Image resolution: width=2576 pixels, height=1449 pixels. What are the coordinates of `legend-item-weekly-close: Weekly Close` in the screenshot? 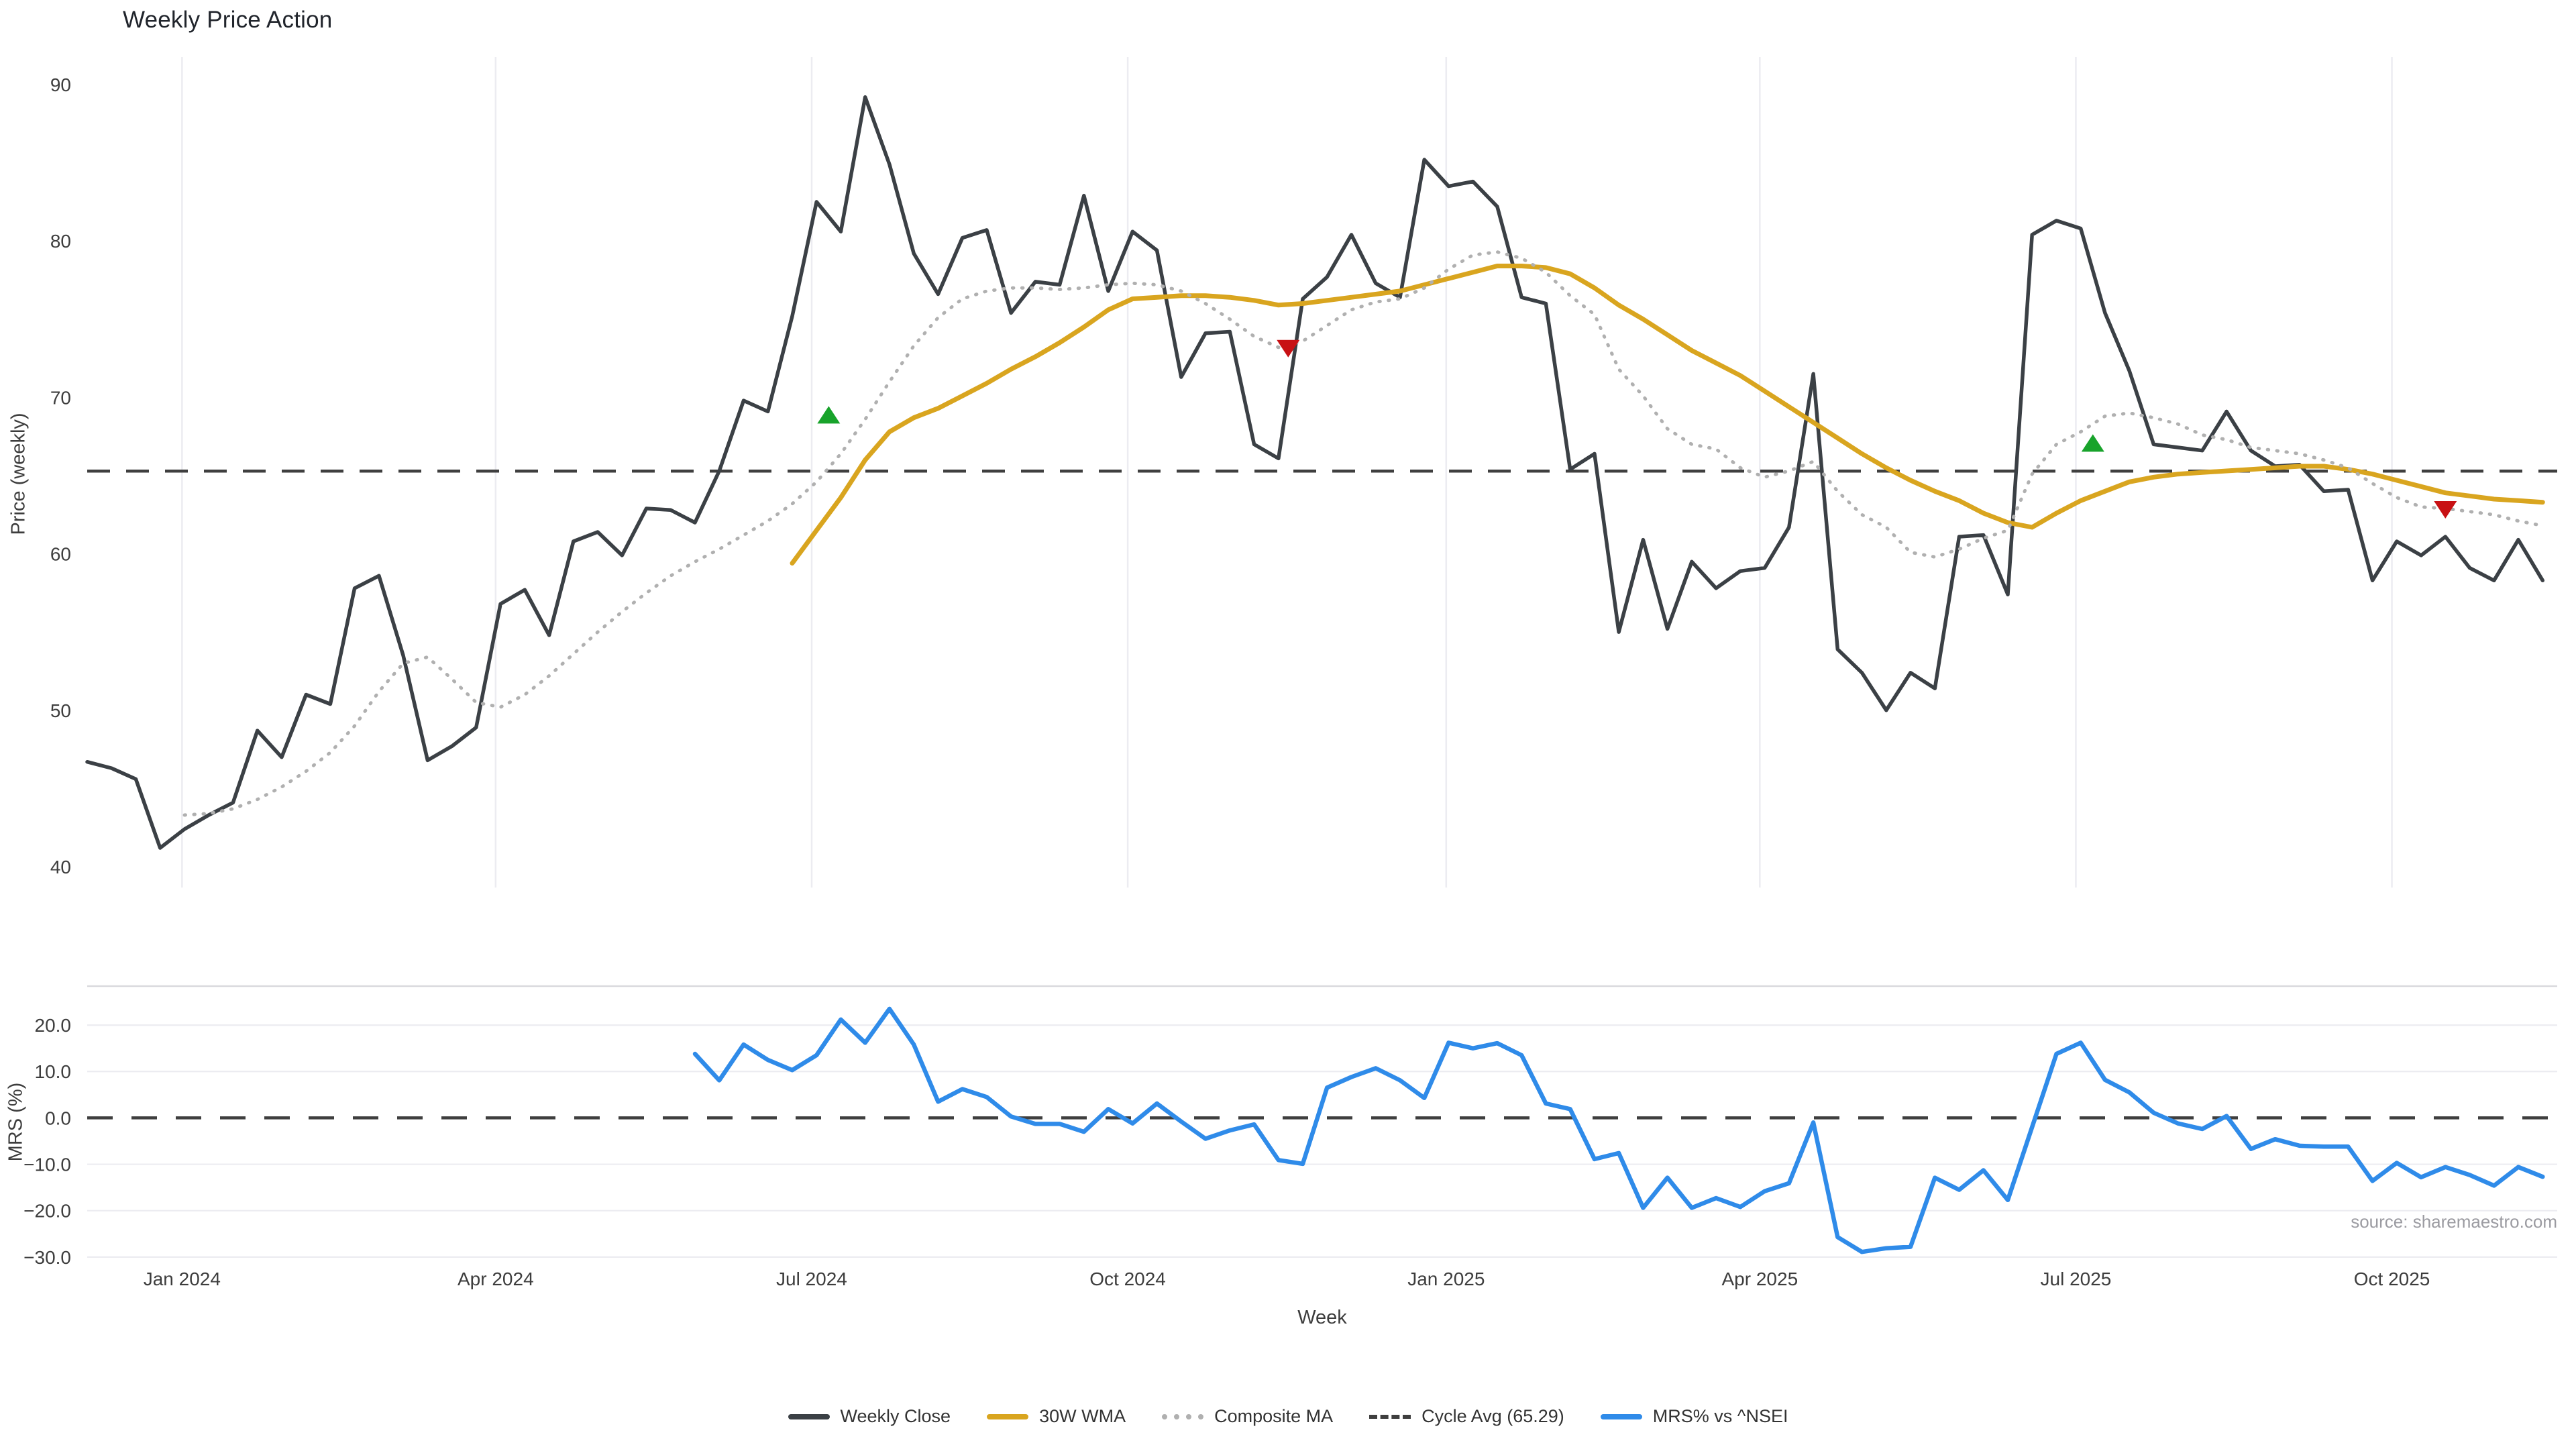 It's located at (869, 1416).